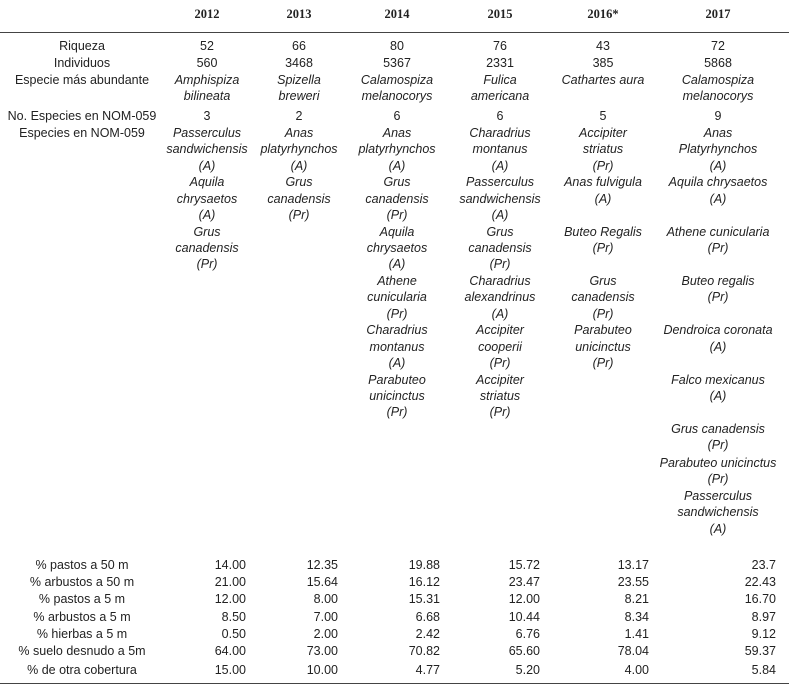  I want to click on cell: 8.00, so click(325, 599).